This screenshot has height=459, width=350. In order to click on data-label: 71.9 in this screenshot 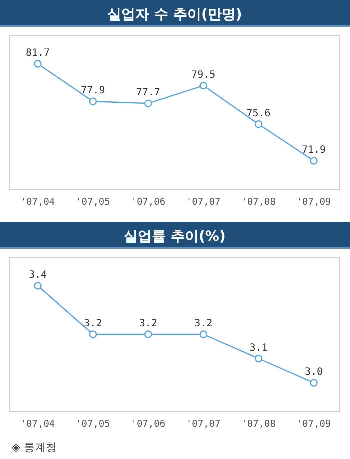, I will do `click(314, 150)`.